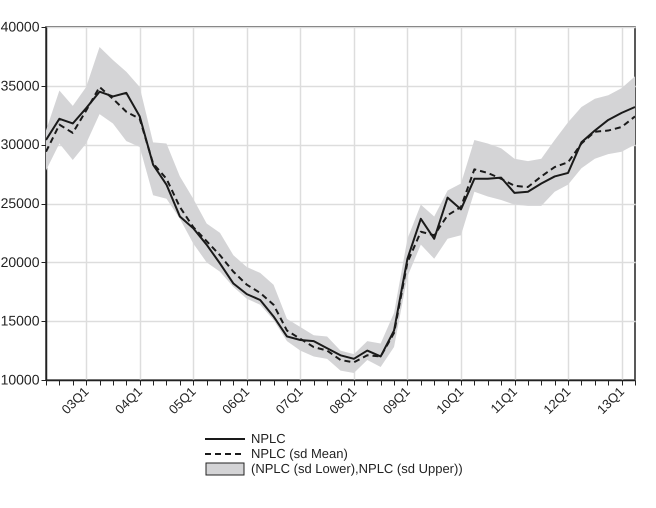 The height and width of the screenshot is (508, 656). What do you see at coordinates (268, 438) in the screenshot?
I see `legend-label: NPLC` at bounding box center [268, 438].